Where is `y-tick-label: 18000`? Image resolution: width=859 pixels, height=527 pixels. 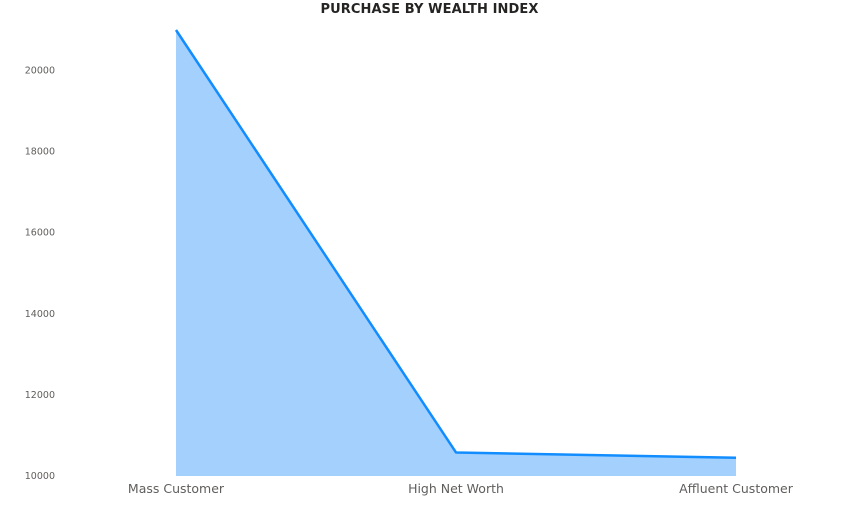 y-tick-label: 18000 is located at coordinates (40, 152).